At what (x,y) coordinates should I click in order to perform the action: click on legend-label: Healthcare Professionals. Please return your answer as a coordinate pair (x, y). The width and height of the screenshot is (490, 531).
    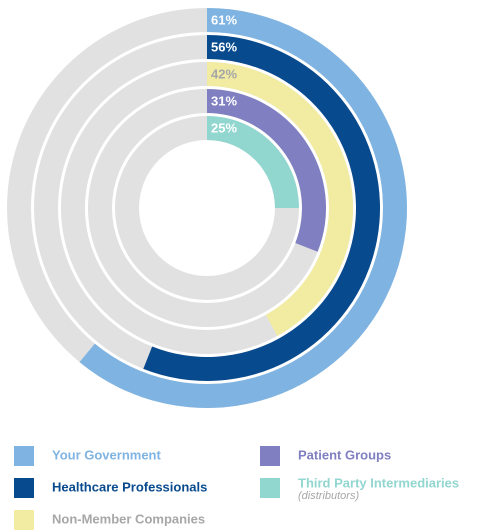
    Looking at the image, I should click on (129, 486).